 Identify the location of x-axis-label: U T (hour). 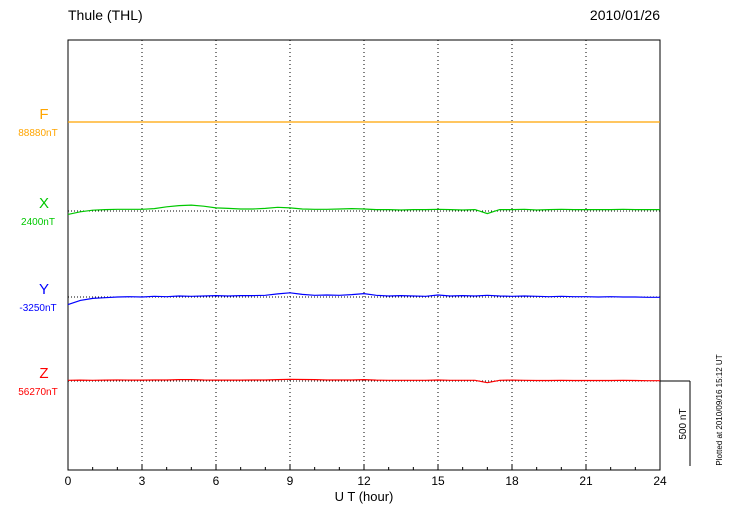
(364, 496).